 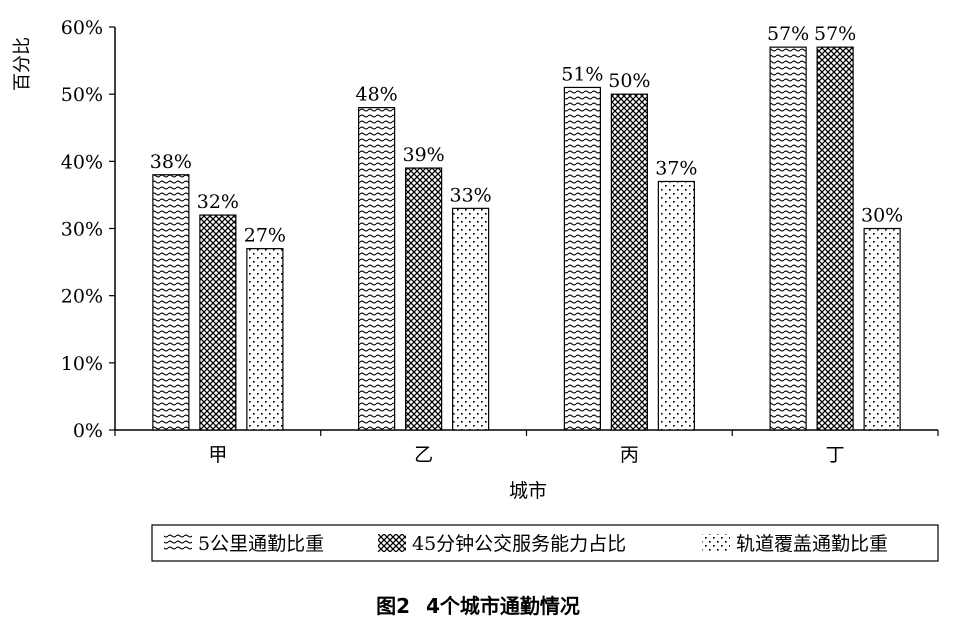 I want to click on y-tick-label: 30%, so click(x=82, y=230).